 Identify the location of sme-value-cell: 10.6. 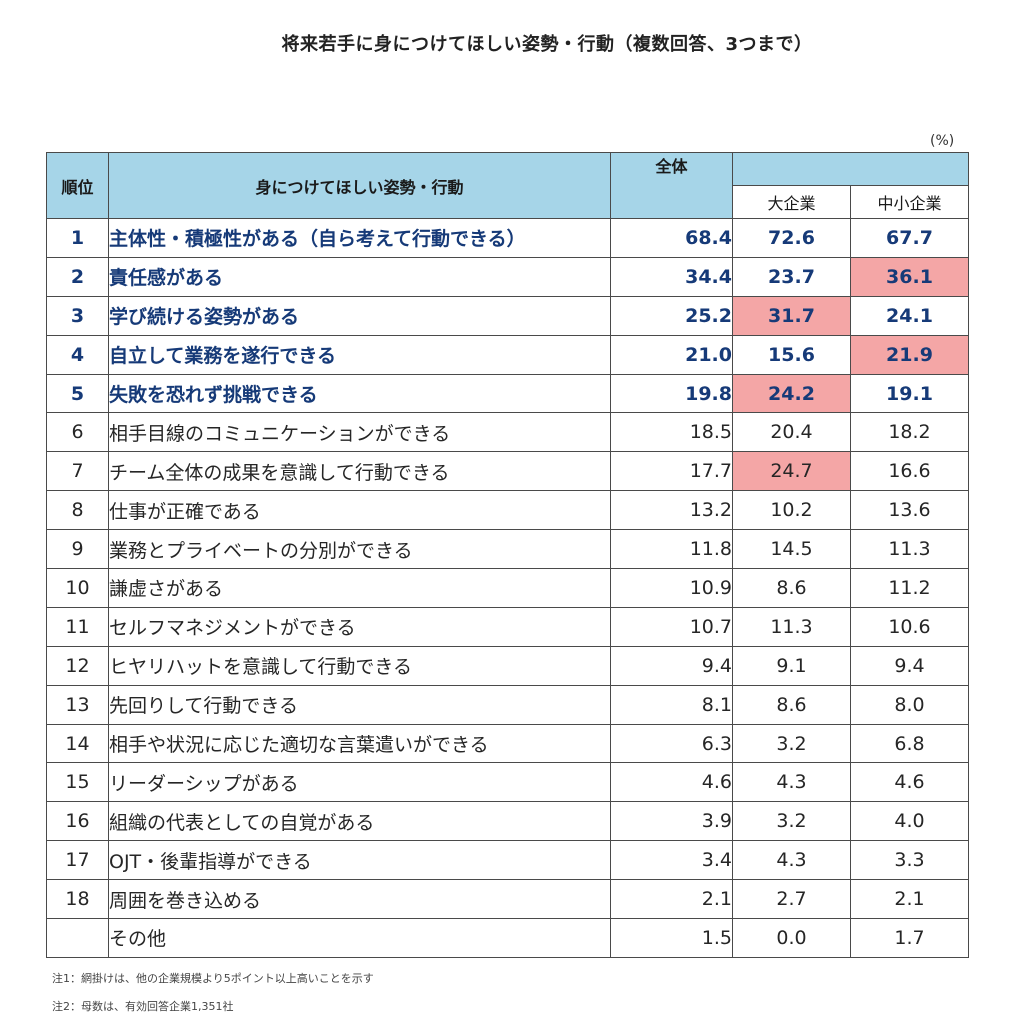
(909, 626).